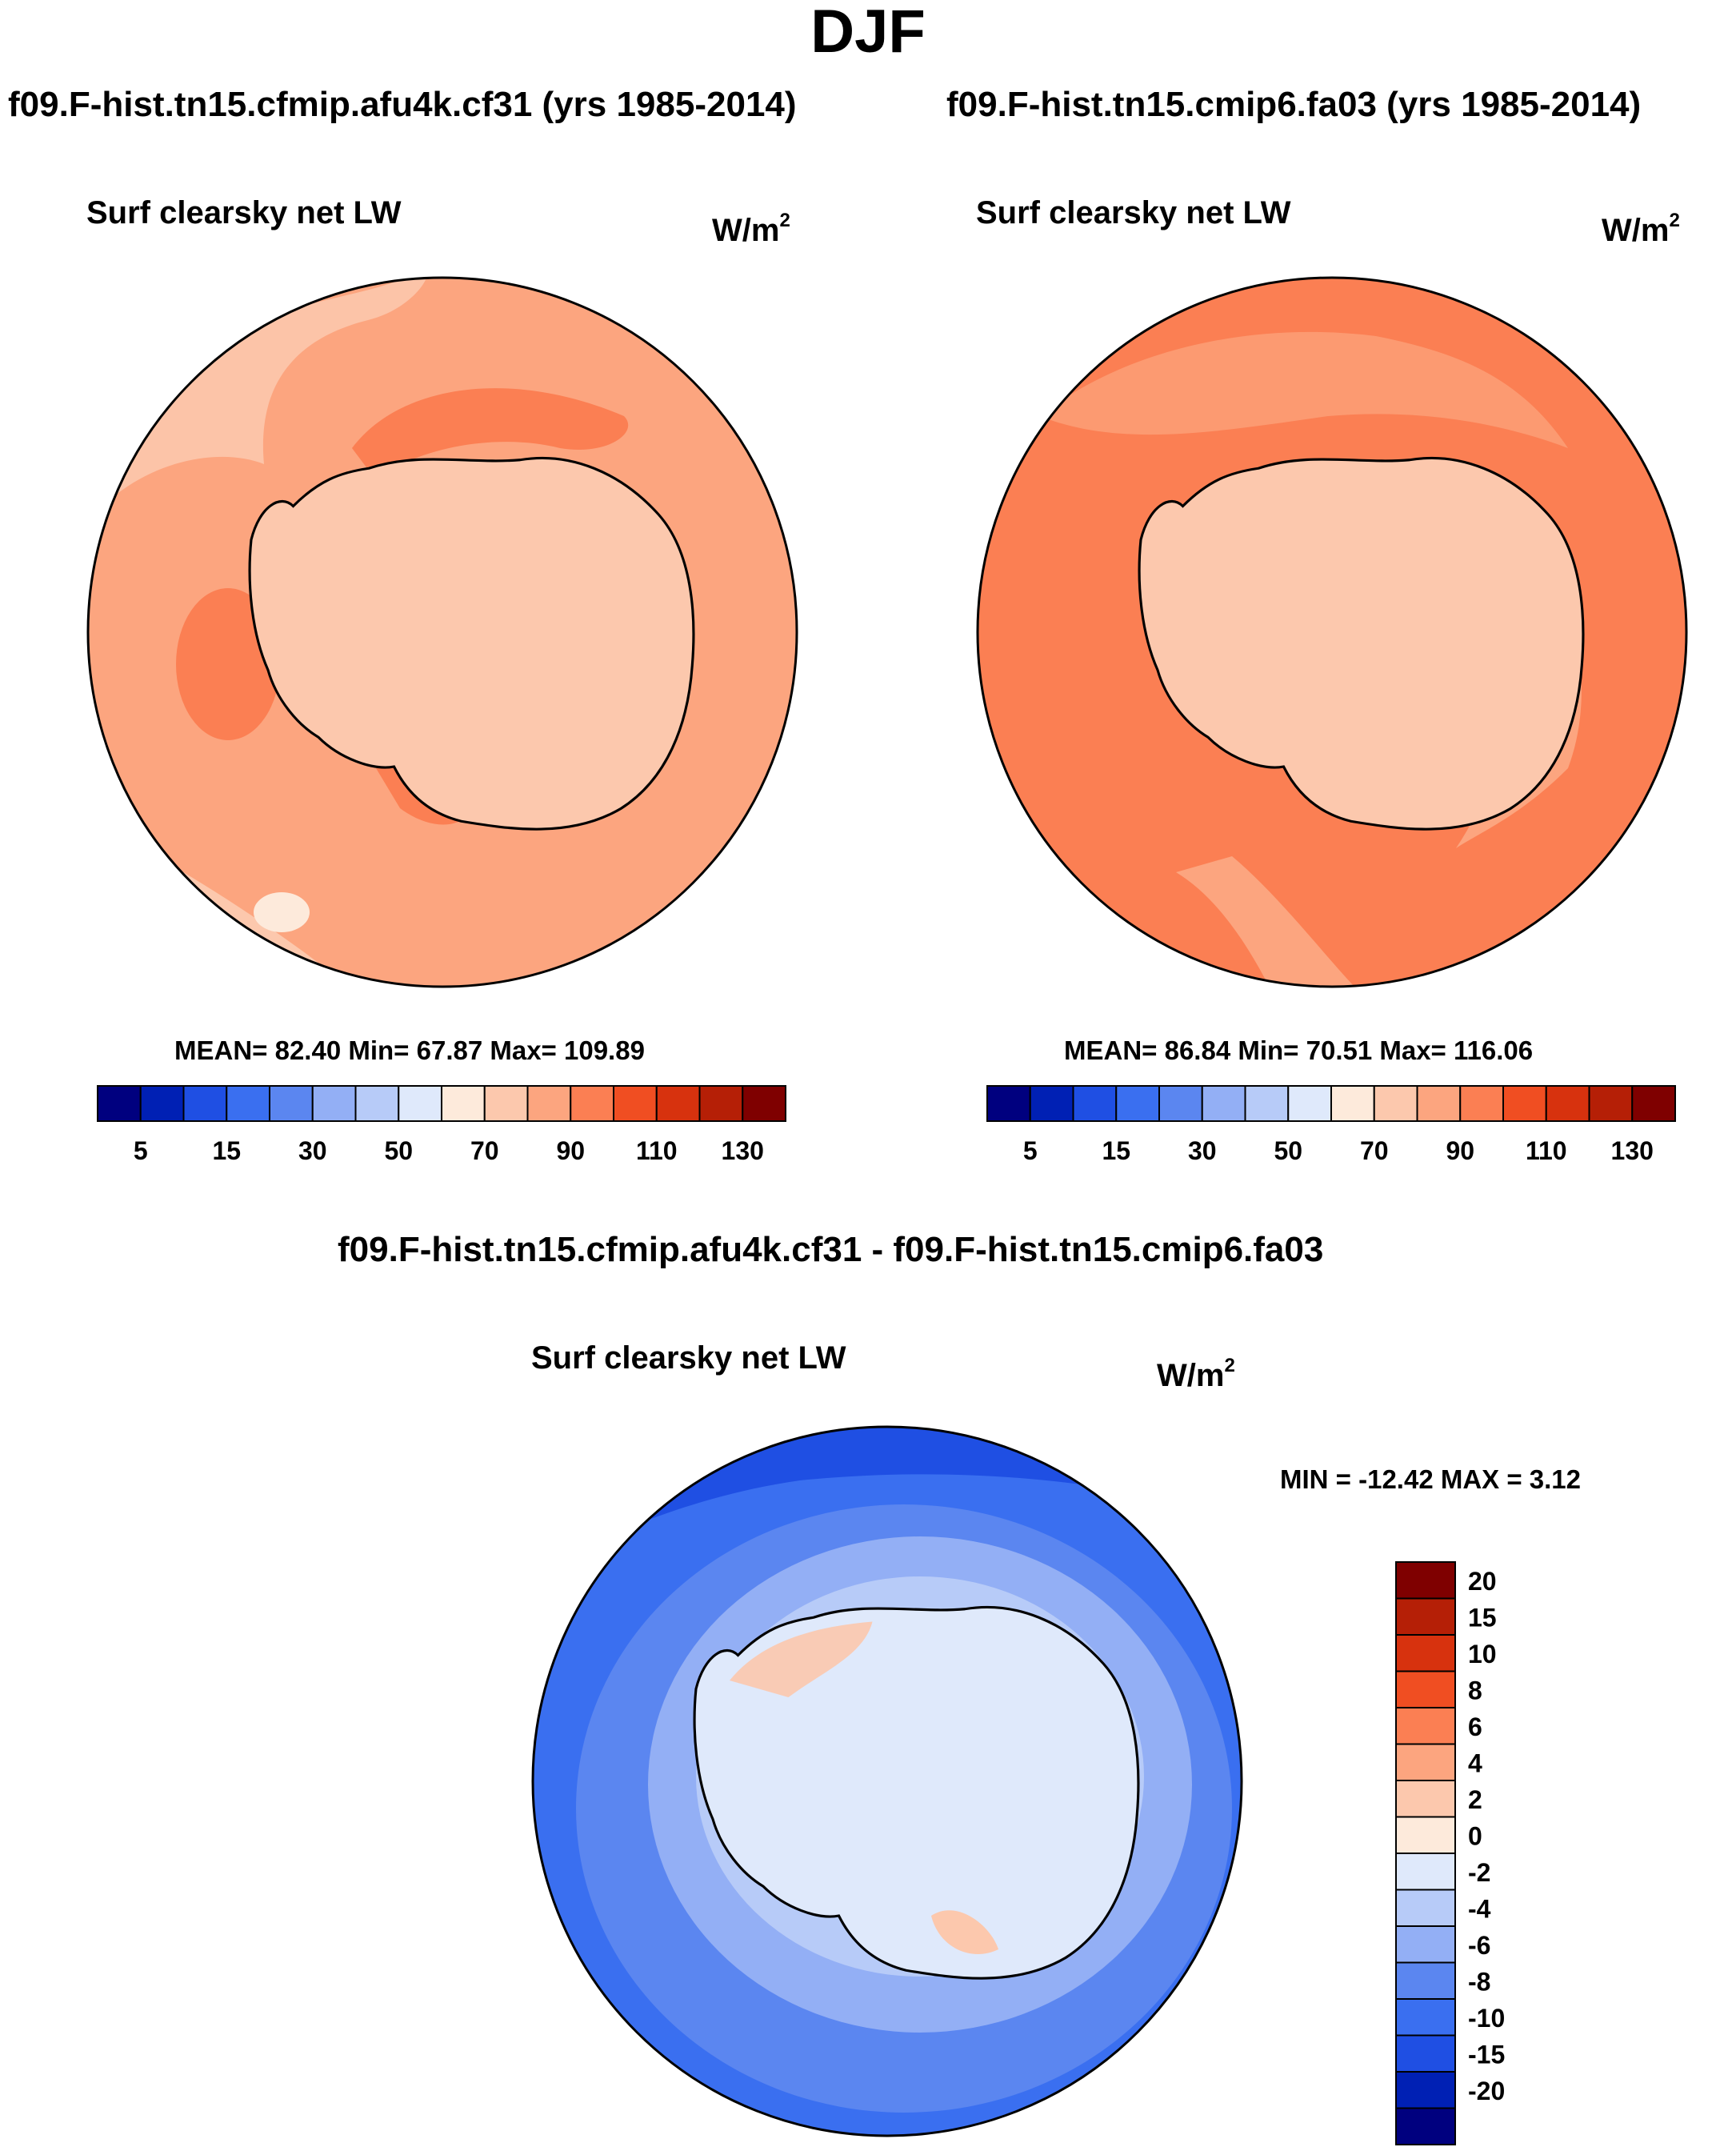 The image size is (1736, 2155). I want to click on diff-stats: MIN = -12.42 MAX = 3.12, so click(1431, 1479).